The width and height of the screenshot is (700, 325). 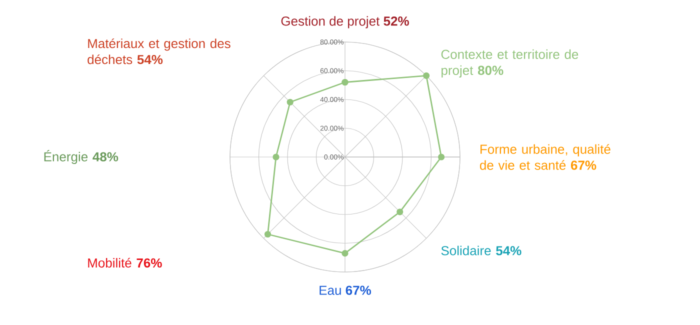 I want to click on spoke-label: Forme urbaine, qualité de vie et santé 67%, so click(x=545, y=157).